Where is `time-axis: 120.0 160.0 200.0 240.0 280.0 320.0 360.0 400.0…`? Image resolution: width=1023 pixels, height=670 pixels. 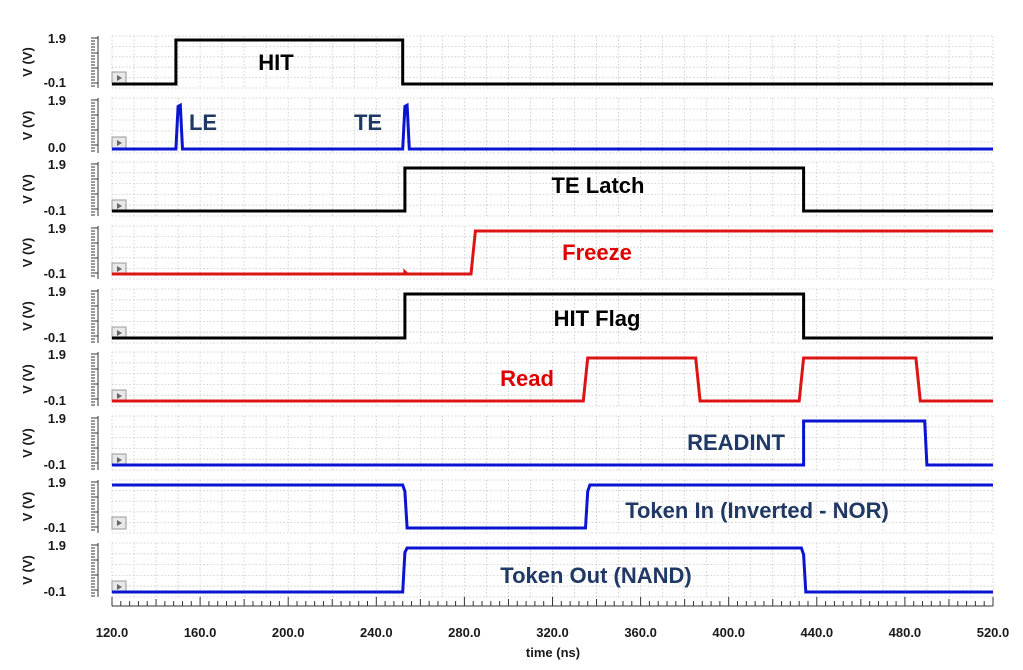 time-axis: 120.0 160.0 200.0 240.0 280.0 320.0 360.0 400.0… is located at coordinates (553, 628).